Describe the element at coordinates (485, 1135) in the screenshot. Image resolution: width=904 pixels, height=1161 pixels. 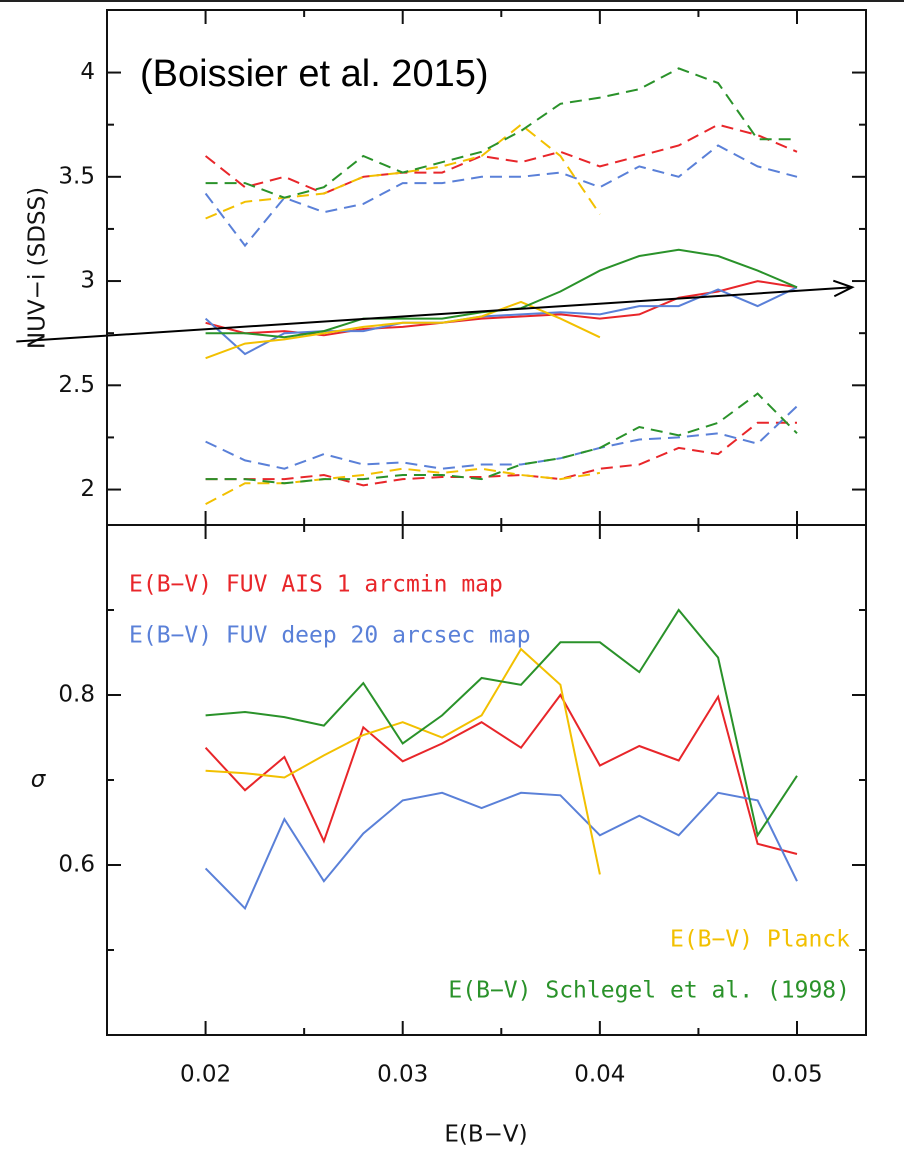
I see `x-axis-label: E(B−V)` at that location.